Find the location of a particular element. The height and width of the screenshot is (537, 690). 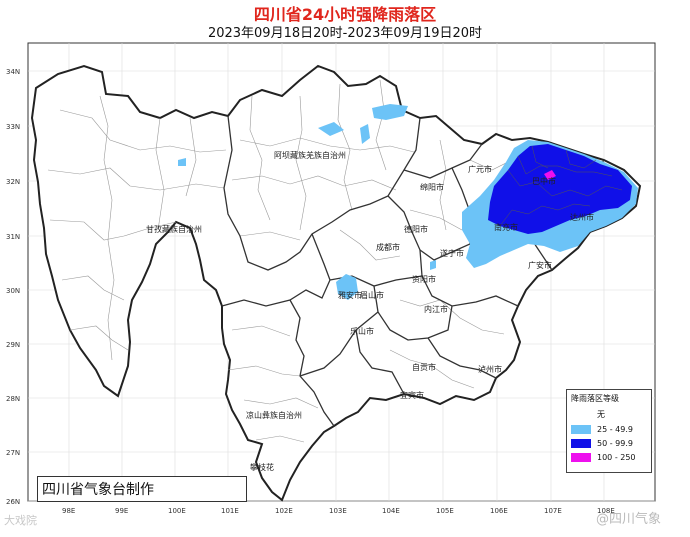

rain-extreme is located at coordinates (550, 175).